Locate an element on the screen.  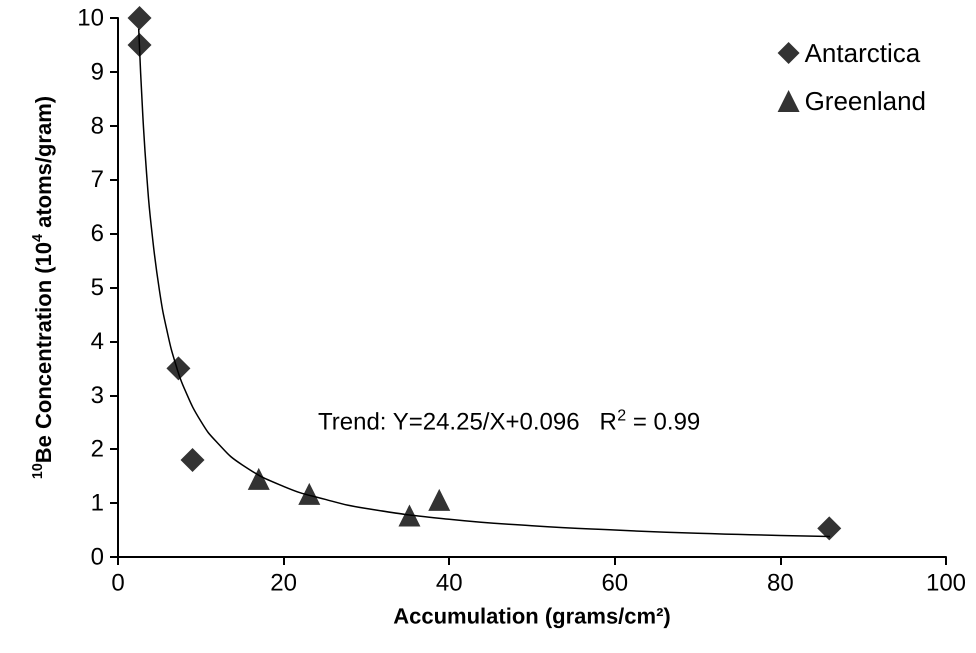
legend-label: Antarctica is located at coordinates (862, 53).